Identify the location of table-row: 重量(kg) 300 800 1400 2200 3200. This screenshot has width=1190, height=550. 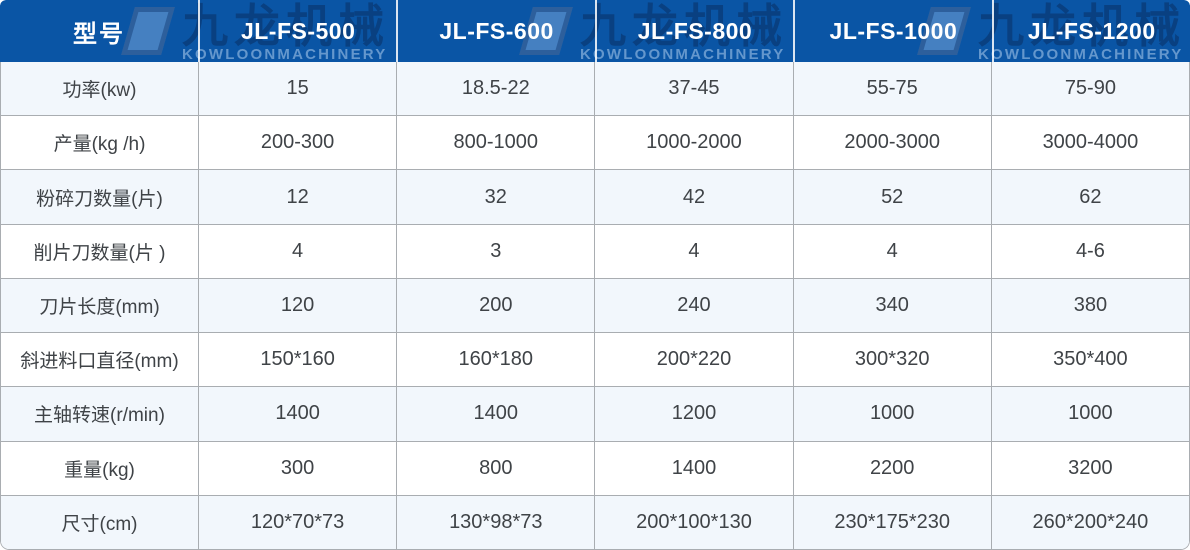
(595, 467).